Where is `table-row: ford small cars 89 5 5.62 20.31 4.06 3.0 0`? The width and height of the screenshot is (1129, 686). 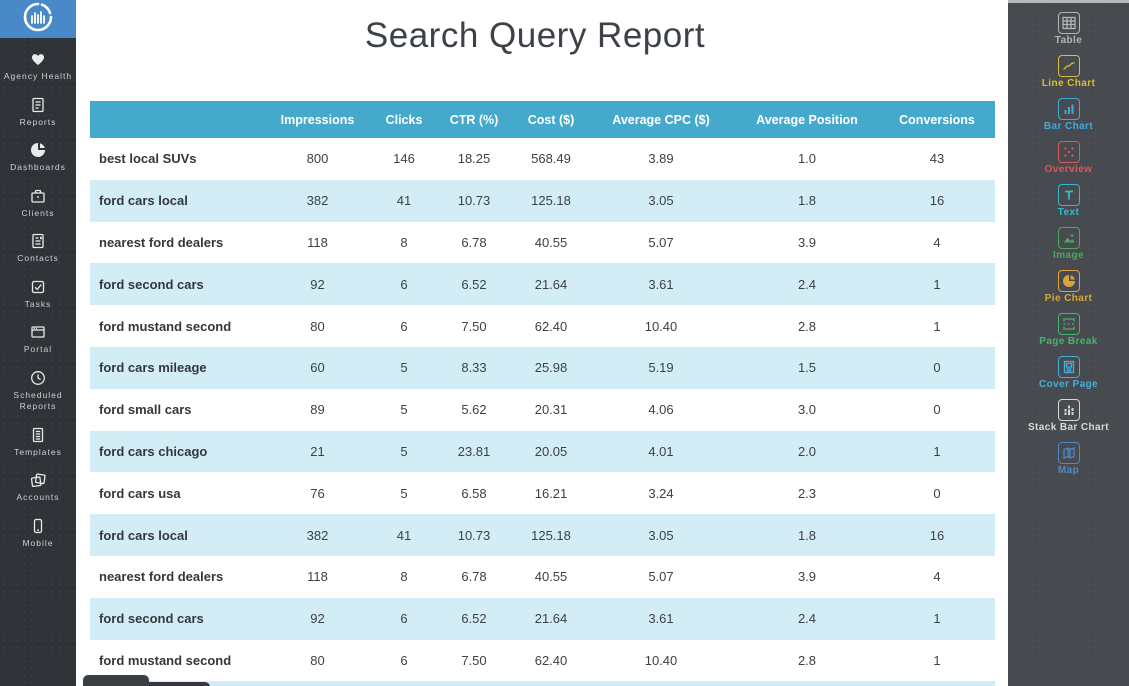
table-row: ford small cars 89 5 5.62 20.31 4.06 3.0 0 is located at coordinates (542, 410).